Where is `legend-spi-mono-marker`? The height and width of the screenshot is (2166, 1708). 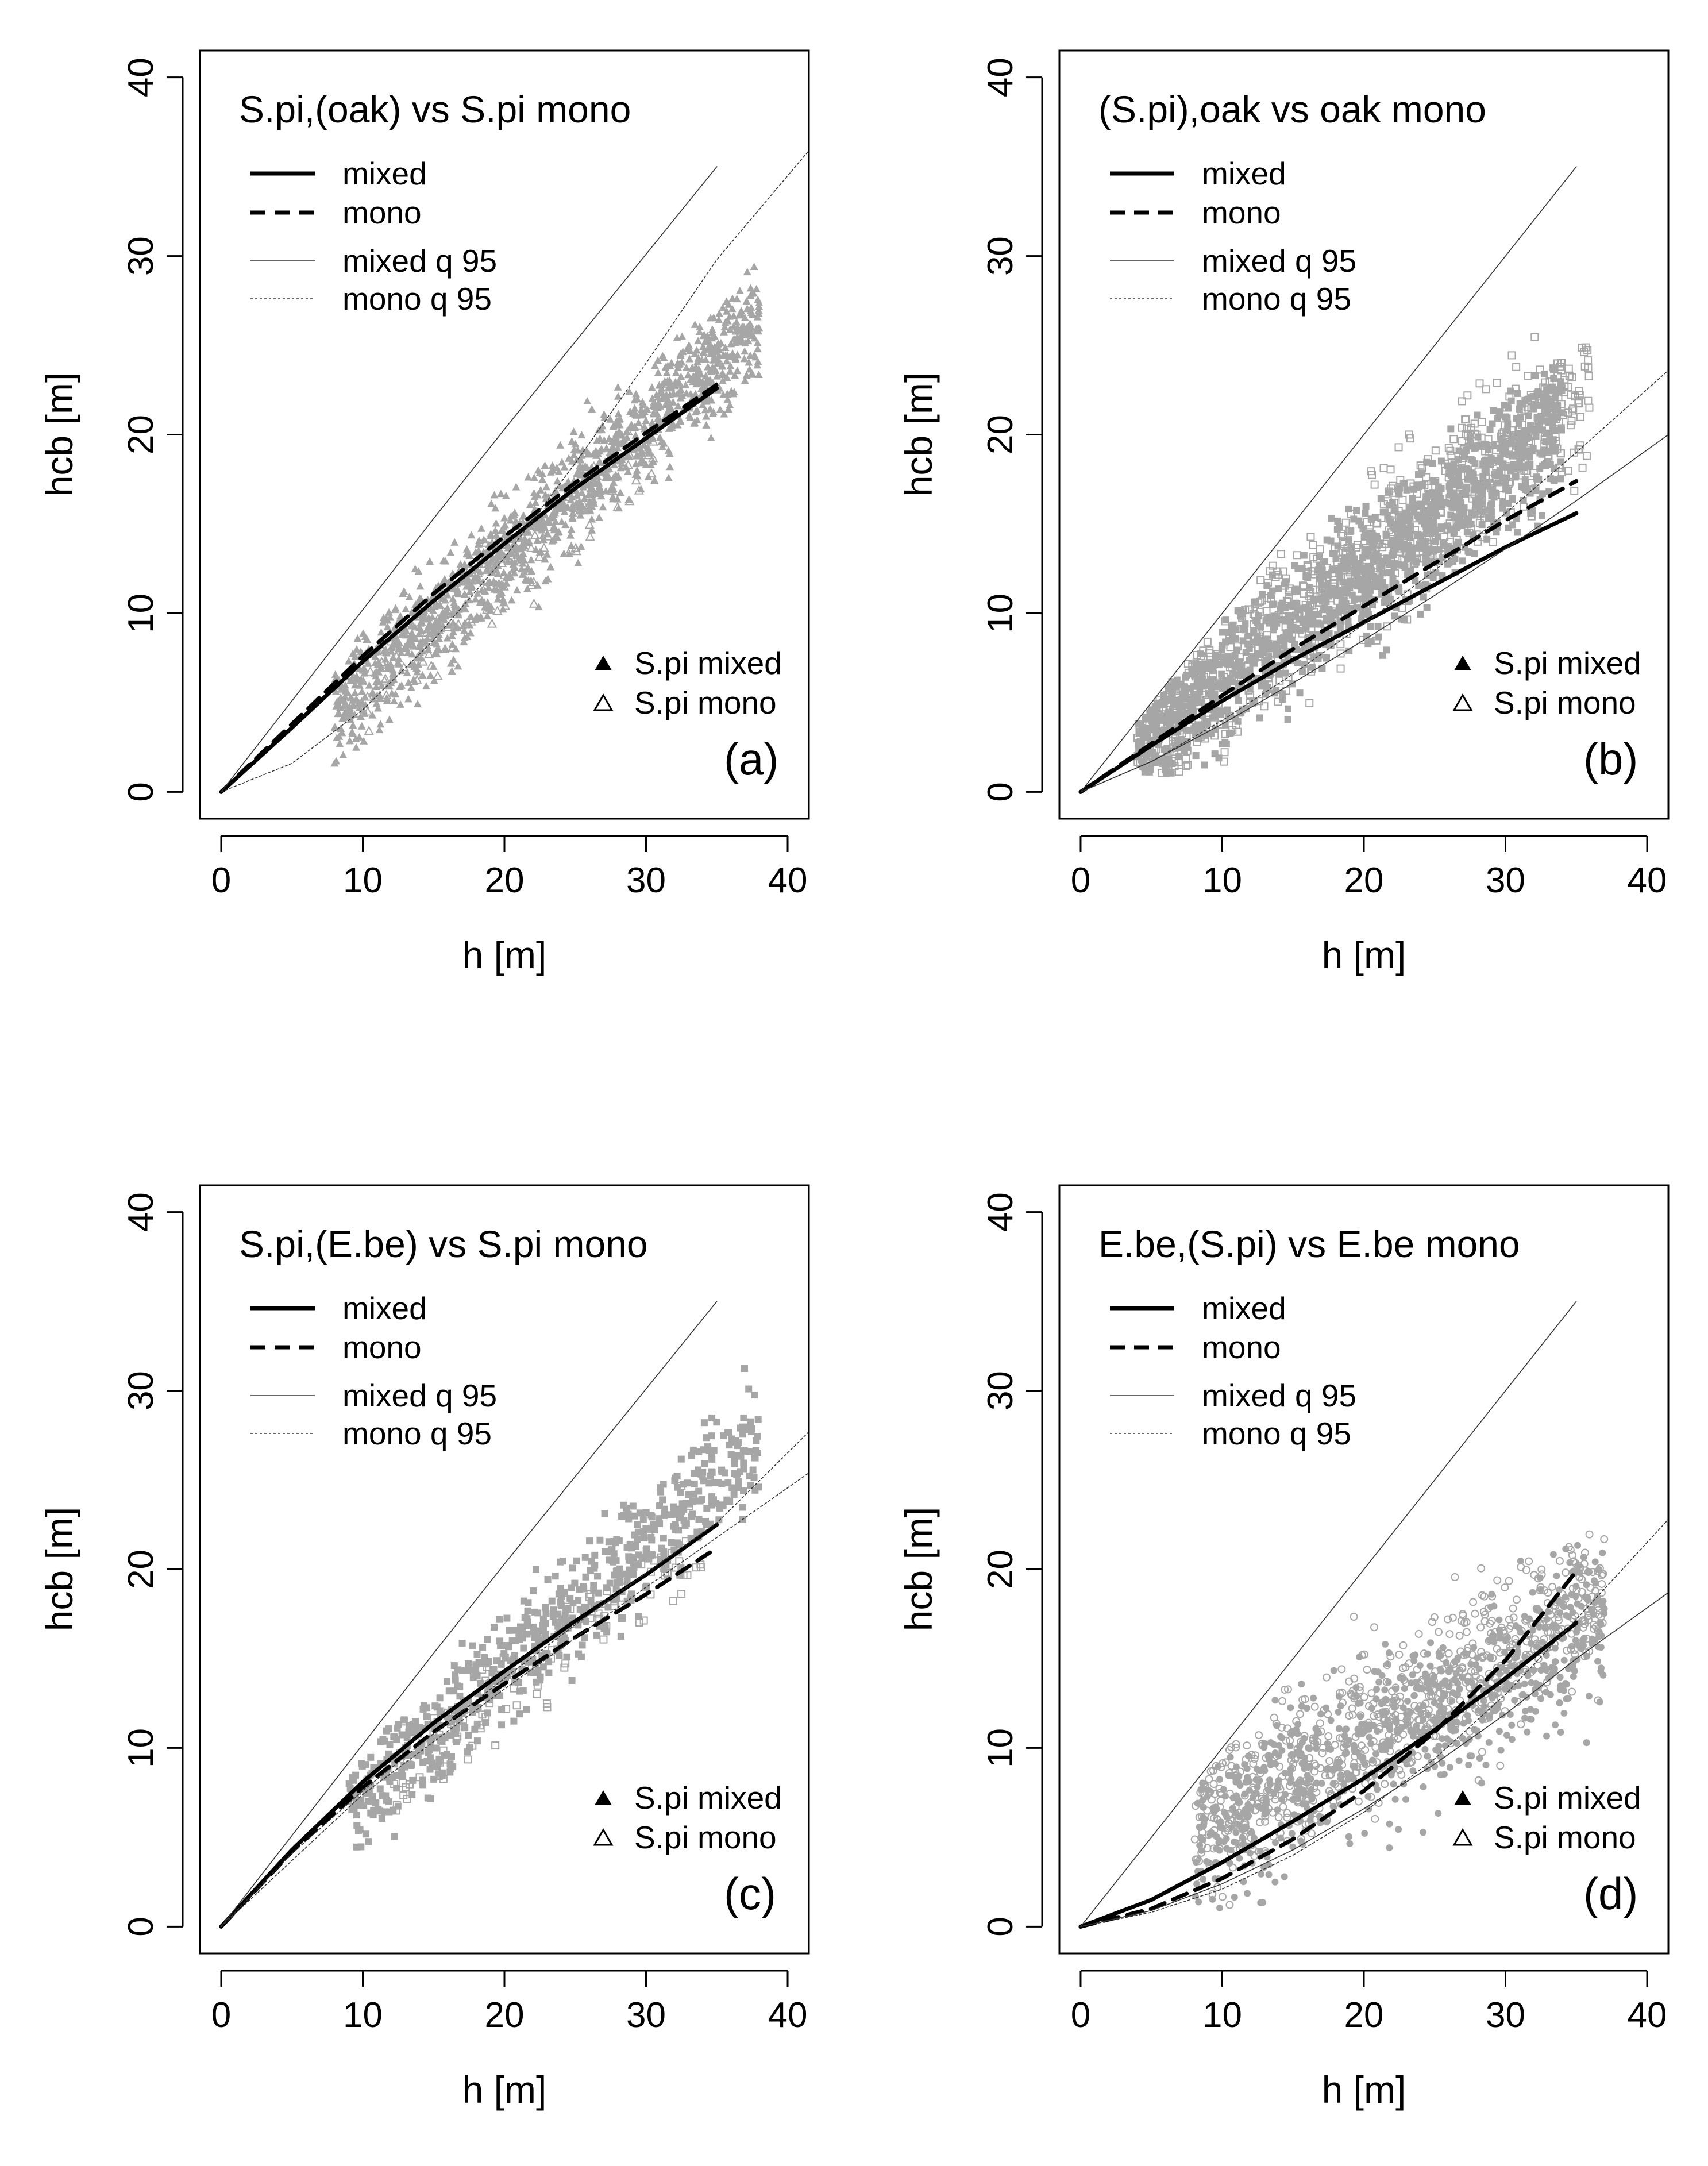 legend-spi-mono-marker is located at coordinates (603, 702).